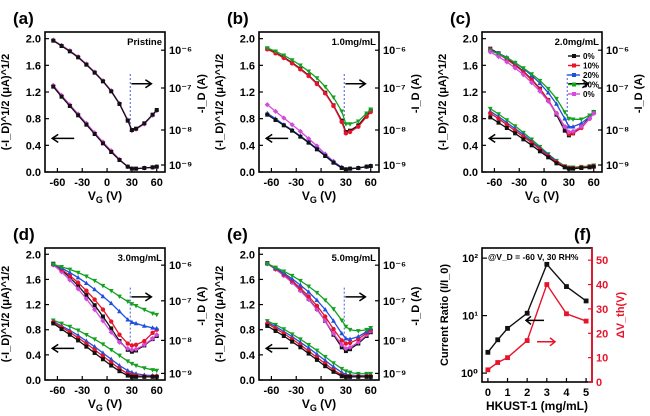 This screenshot has width=650, height=416. Describe the element at coordinates (547, 393) in the screenshot. I see `x-tick-label: 3` at that location.